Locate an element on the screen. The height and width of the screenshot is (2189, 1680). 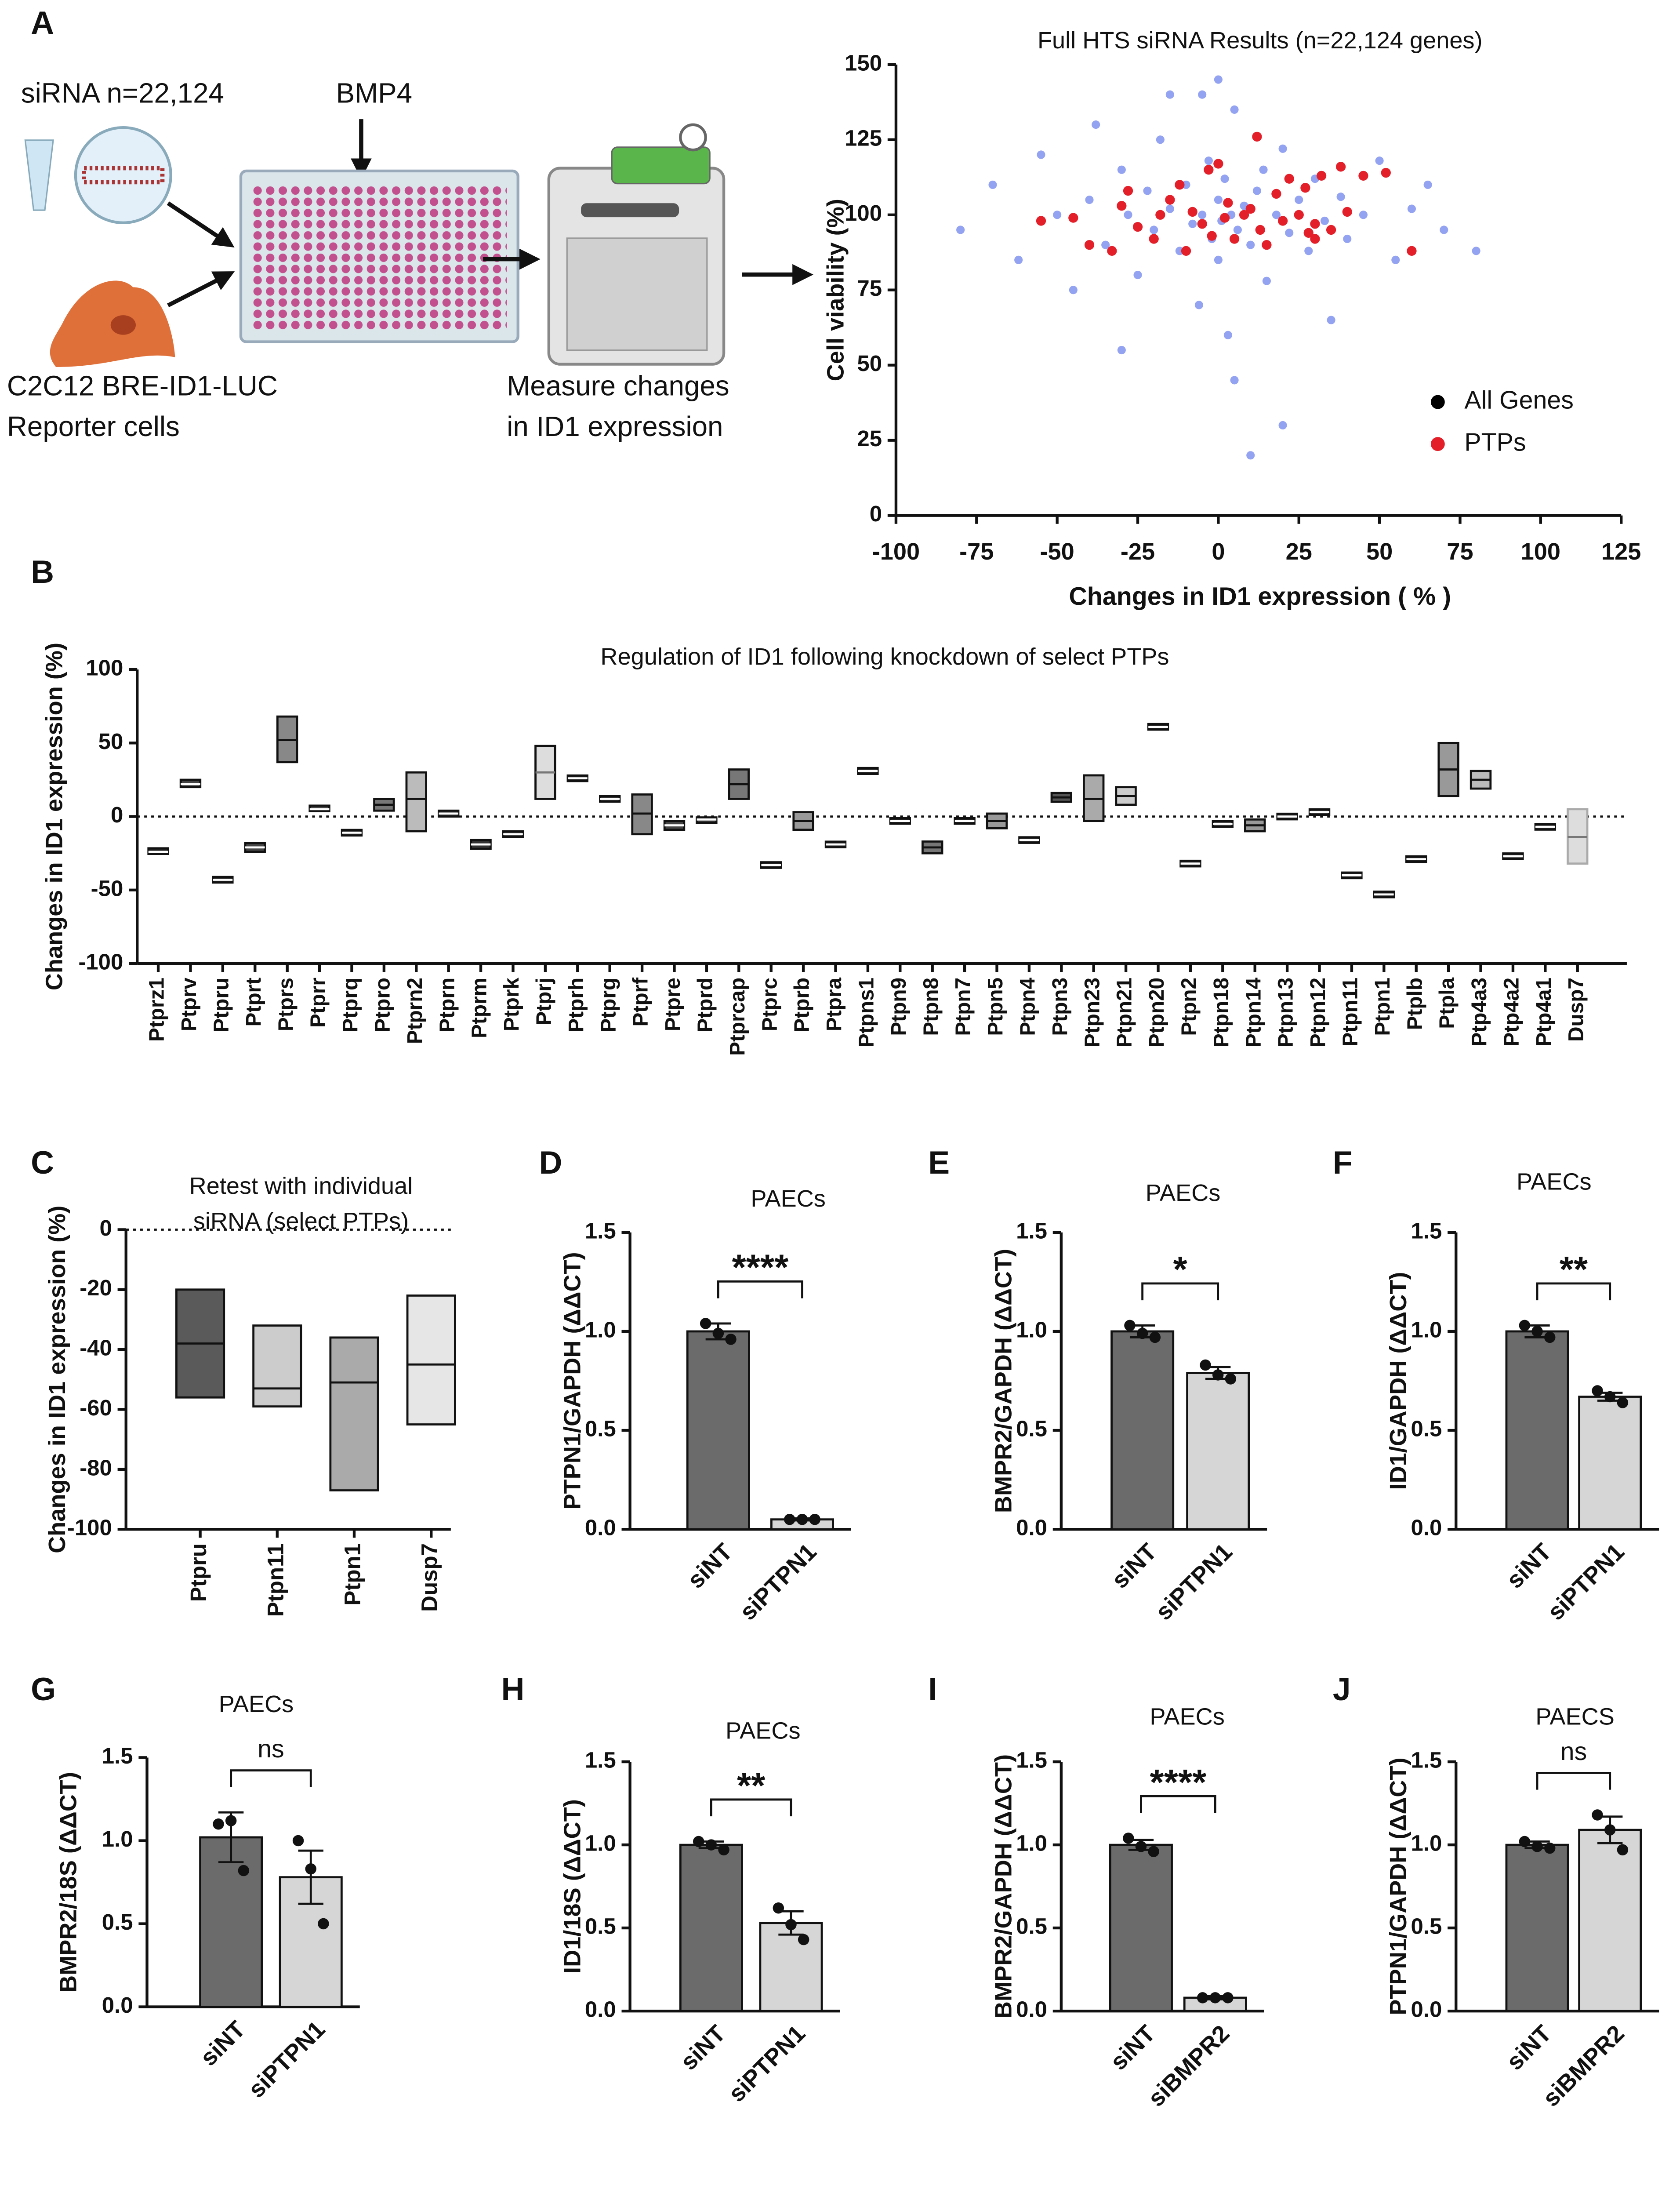
panel-label: B is located at coordinates (42, 572).